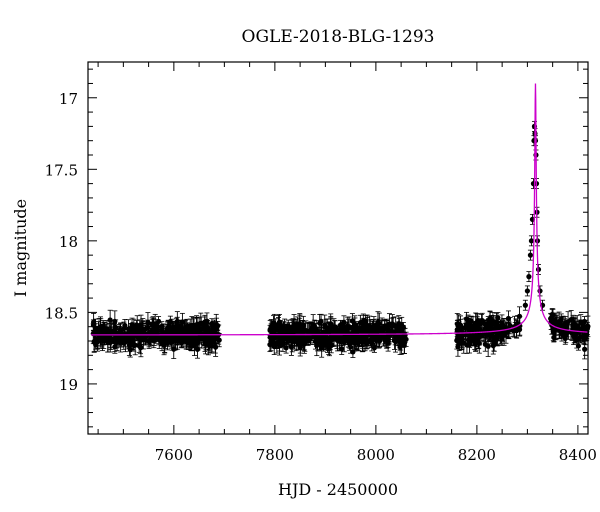 Image resolution: width=600 pixels, height=512 pixels. I want to click on x-tick-label: 8400, so click(578, 455).